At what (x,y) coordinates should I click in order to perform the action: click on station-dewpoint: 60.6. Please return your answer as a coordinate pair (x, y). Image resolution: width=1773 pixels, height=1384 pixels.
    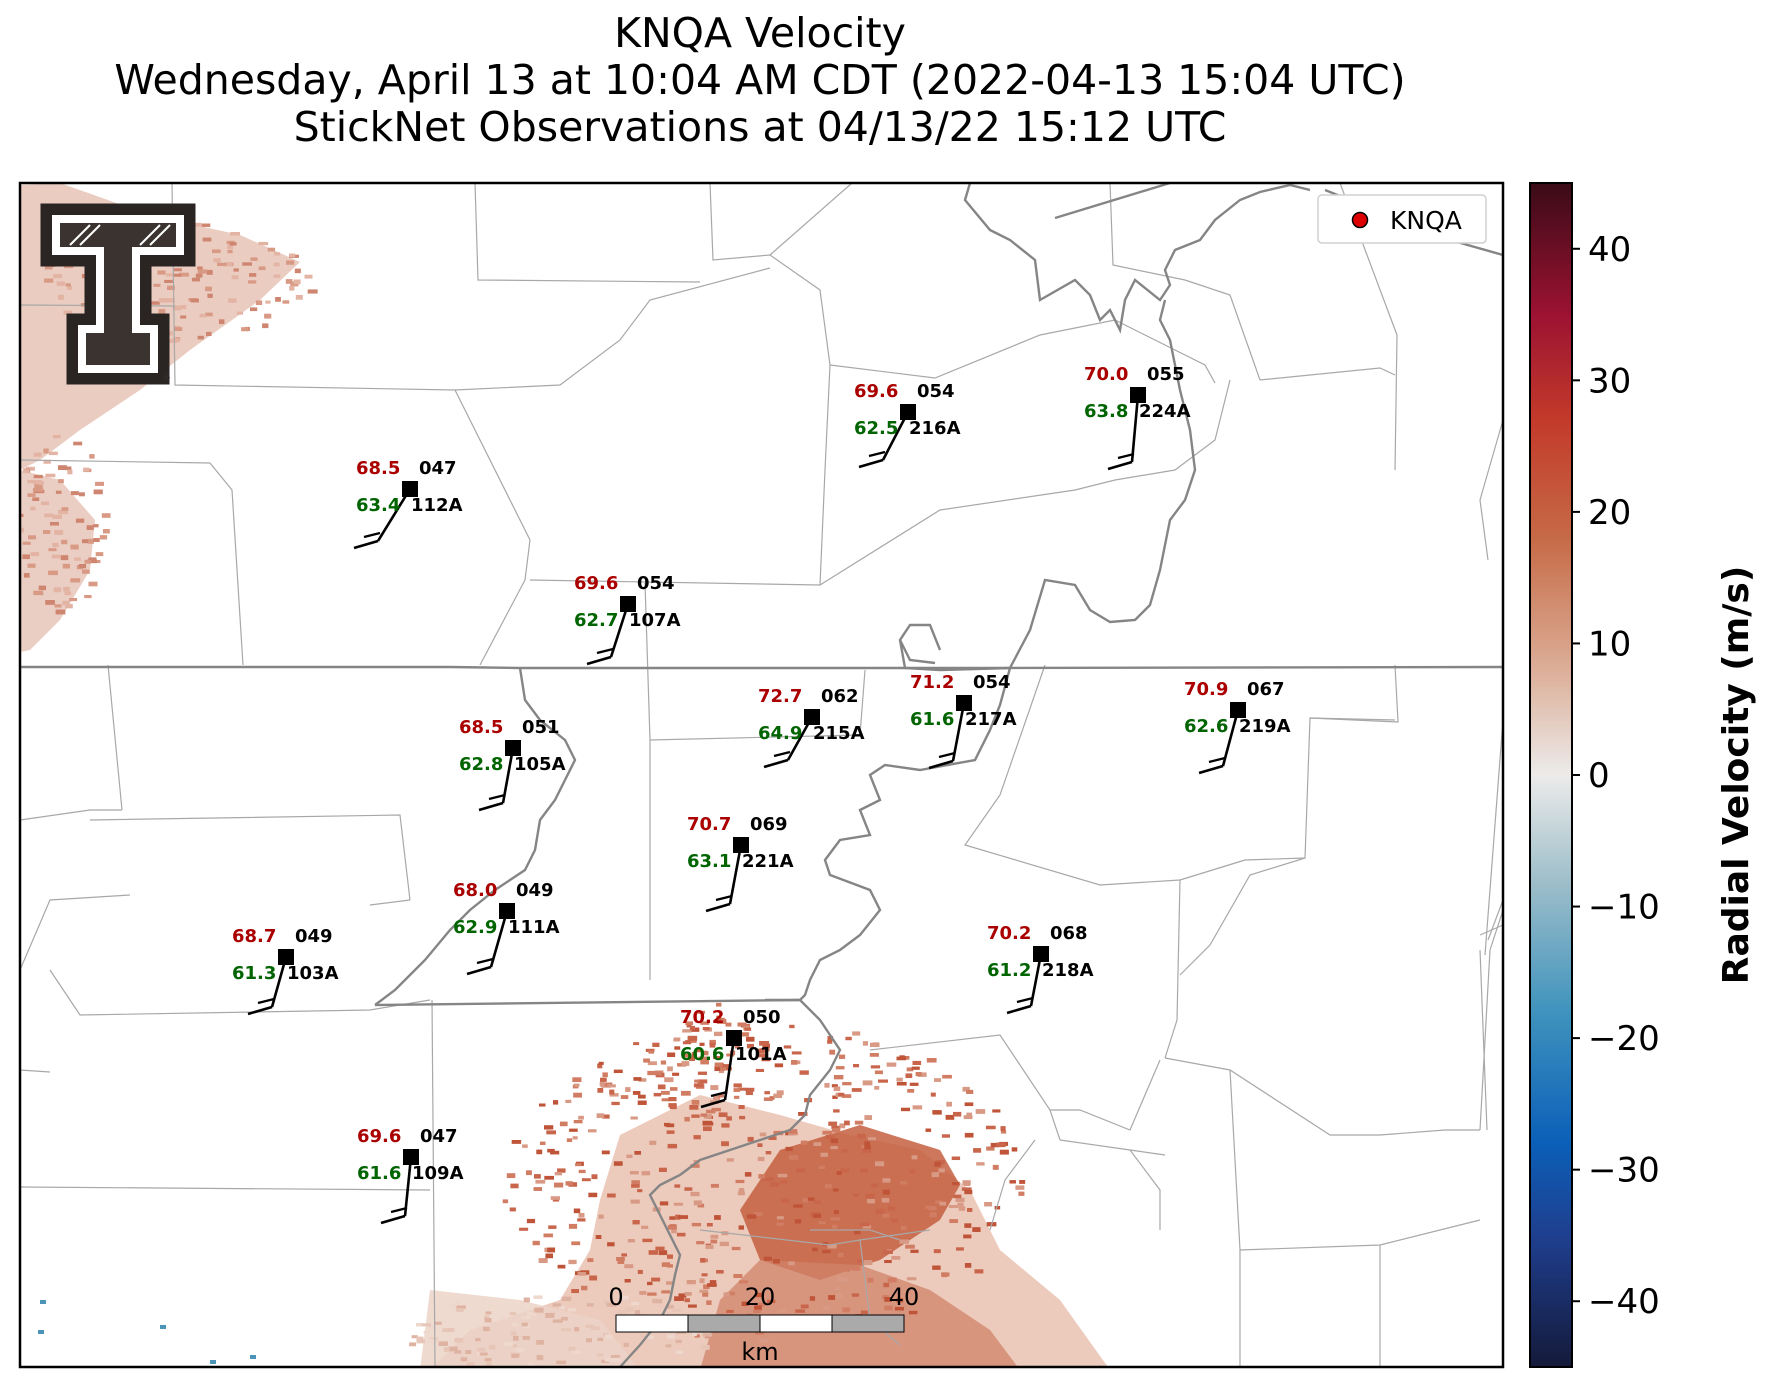
    Looking at the image, I should click on (702, 1054).